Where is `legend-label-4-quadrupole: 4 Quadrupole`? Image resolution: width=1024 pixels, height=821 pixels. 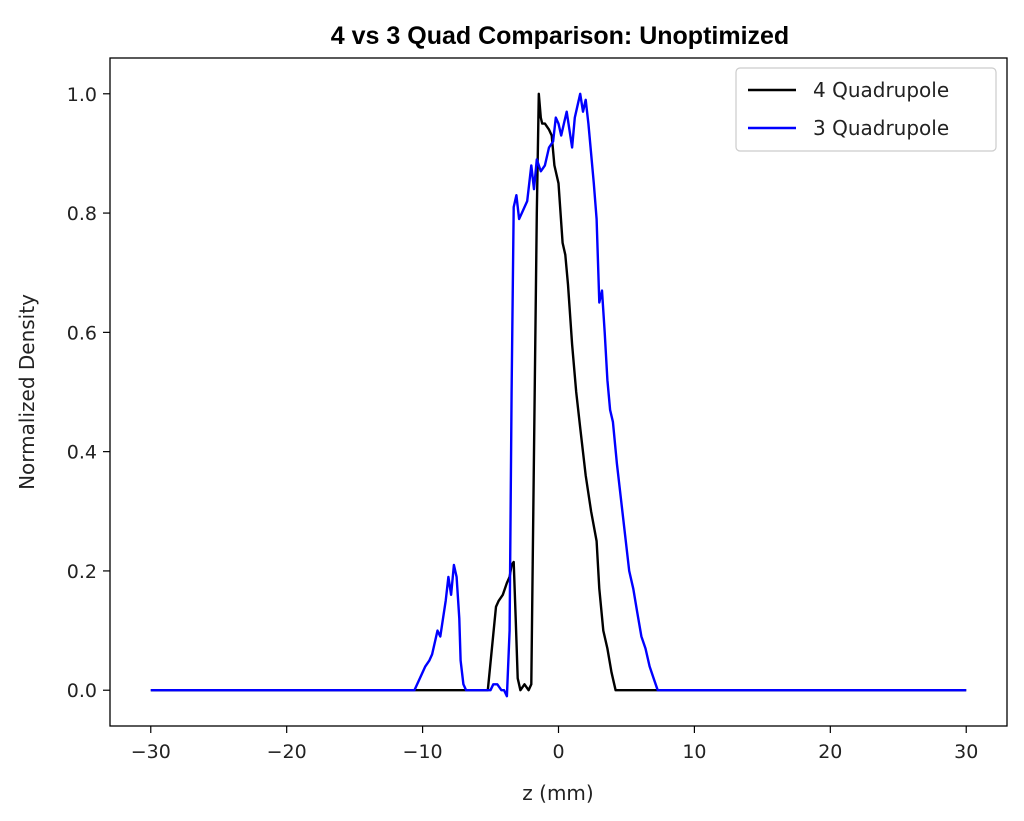
legend-label-4-quadrupole: 4 Quadrupole is located at coordinates (881, 90).